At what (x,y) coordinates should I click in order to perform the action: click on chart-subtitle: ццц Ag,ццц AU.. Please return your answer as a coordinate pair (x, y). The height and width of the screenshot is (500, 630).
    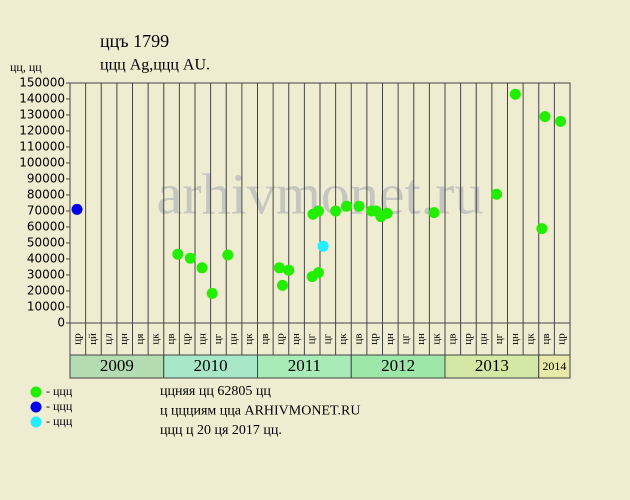
    Looking at the image, I should click on (155, 65).